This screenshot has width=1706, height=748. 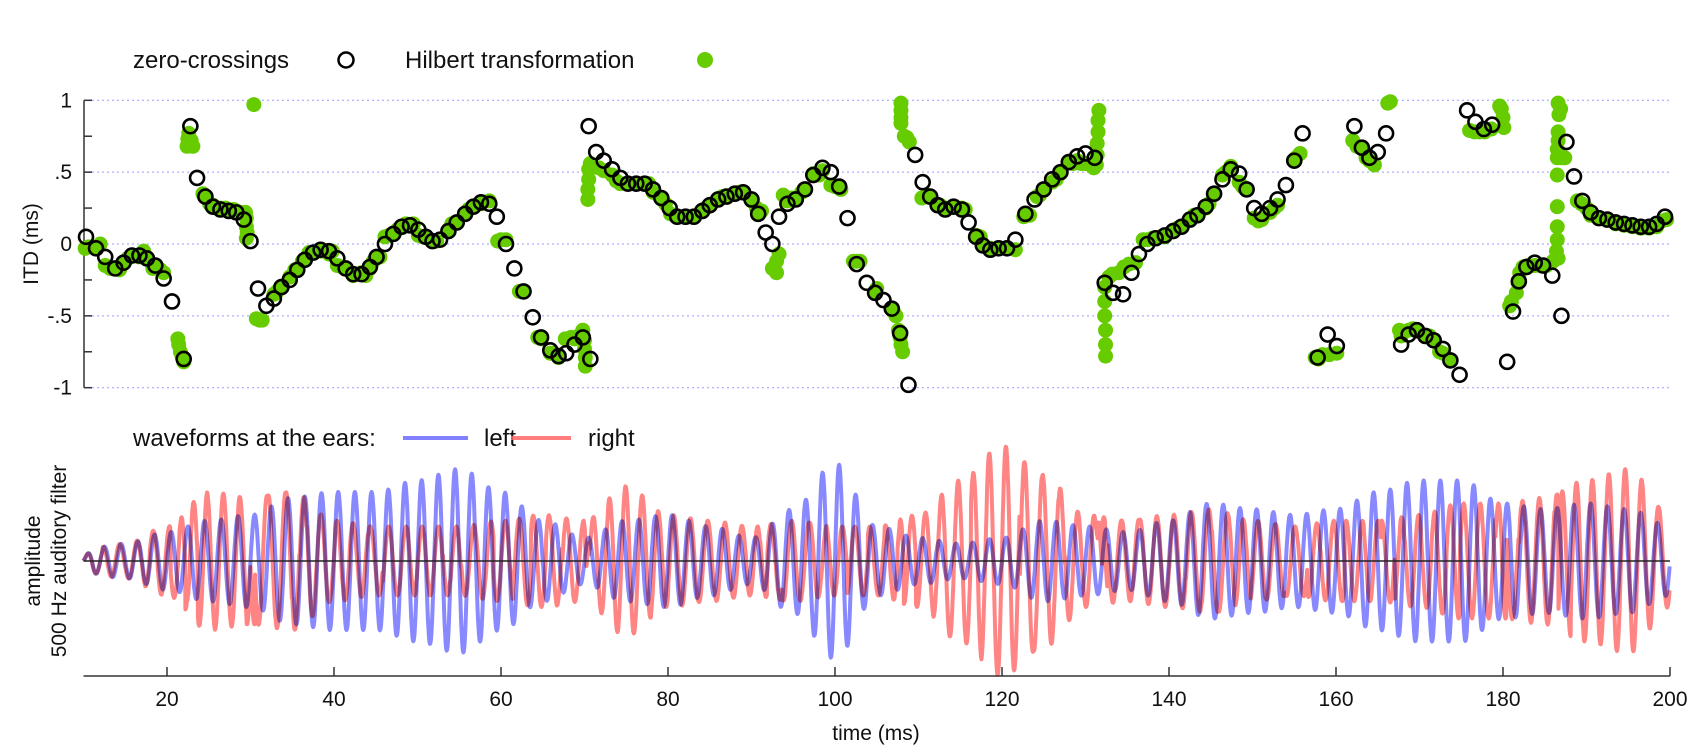 I want to click on time-x-tick-label: 140, so click(x=1168, y=699).